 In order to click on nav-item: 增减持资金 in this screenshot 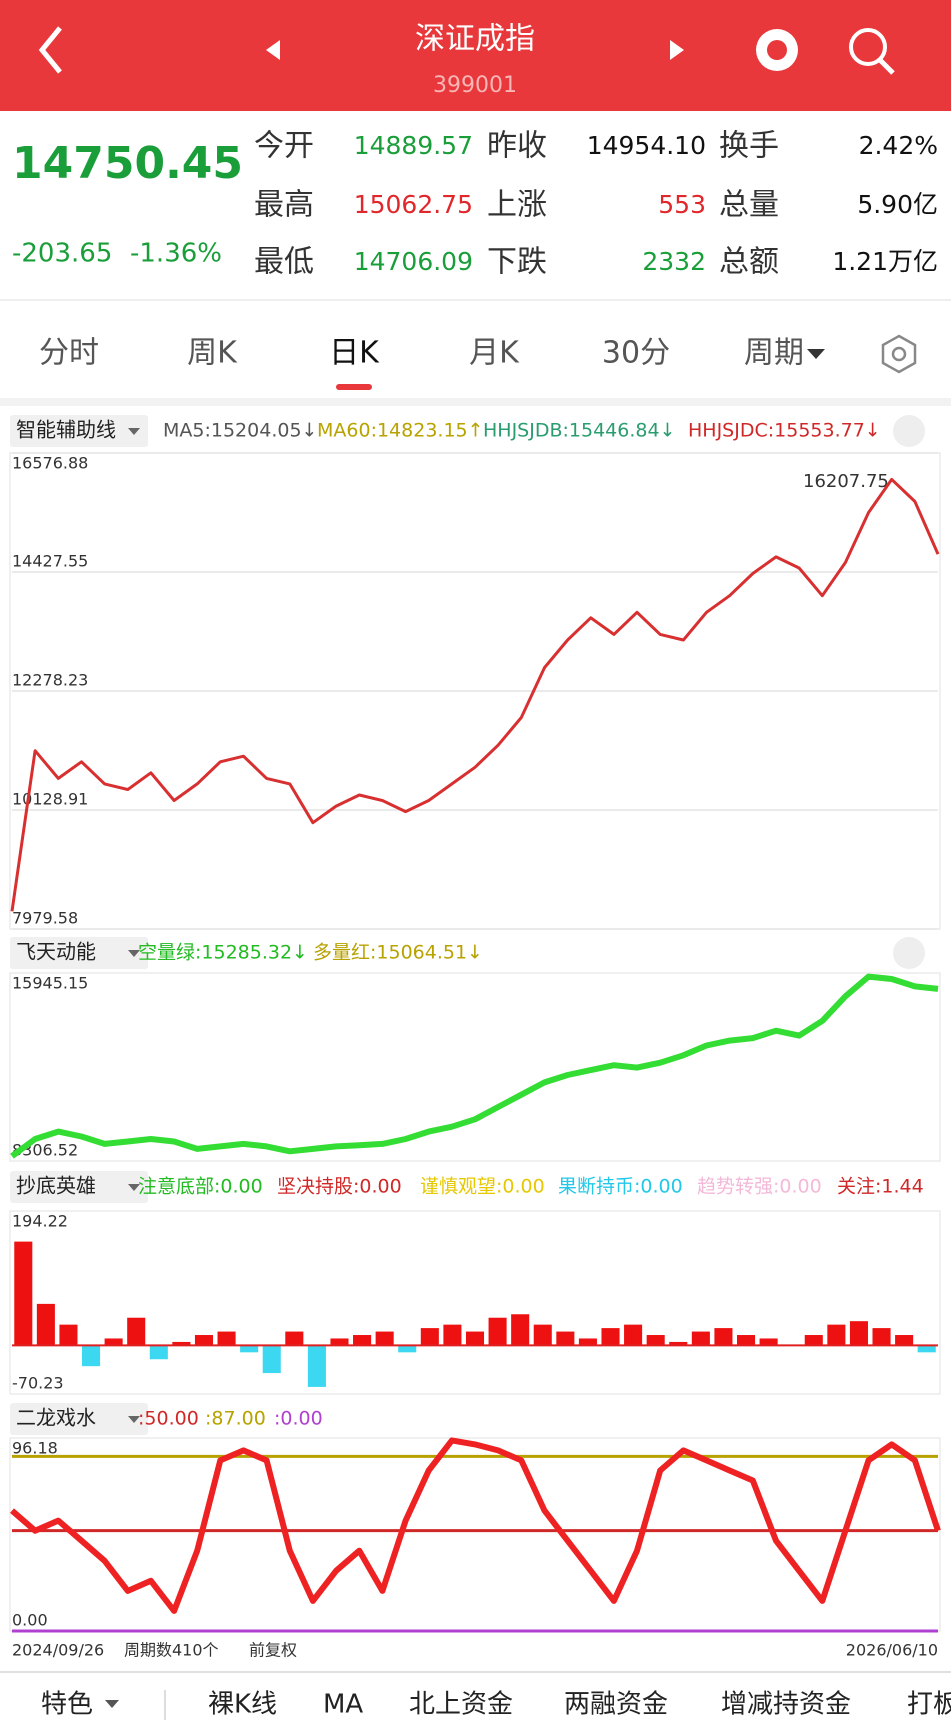, I will do `click(786, 1705)`.